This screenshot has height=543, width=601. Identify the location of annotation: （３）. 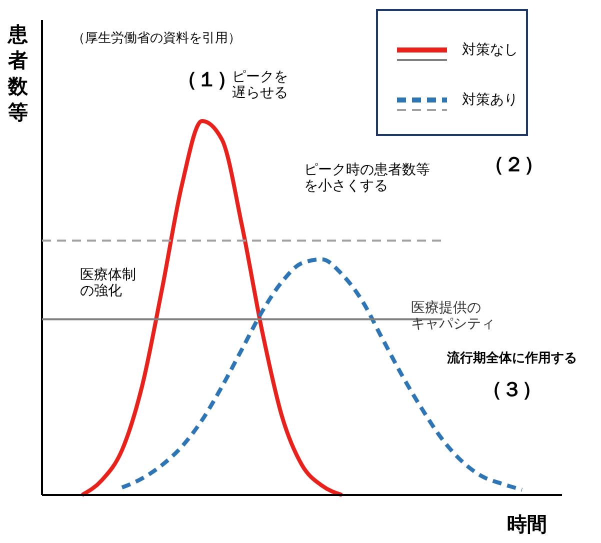
(512, 389).